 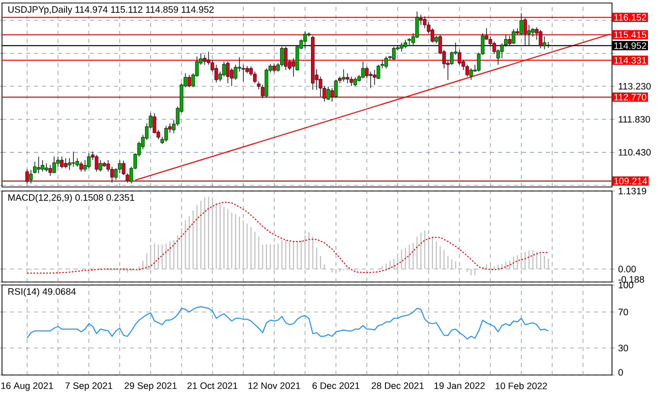 What do you see at coordinates (630, 17) in the screenshot?
I see `ref-line-label: 116.152` at bounding box center [630, 17].